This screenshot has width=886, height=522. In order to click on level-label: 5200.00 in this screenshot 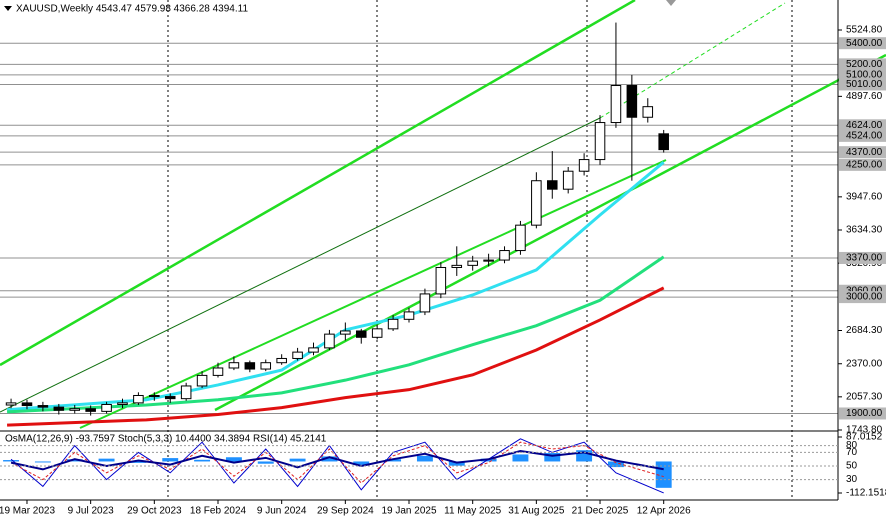, I will do `click(864, 64)`.